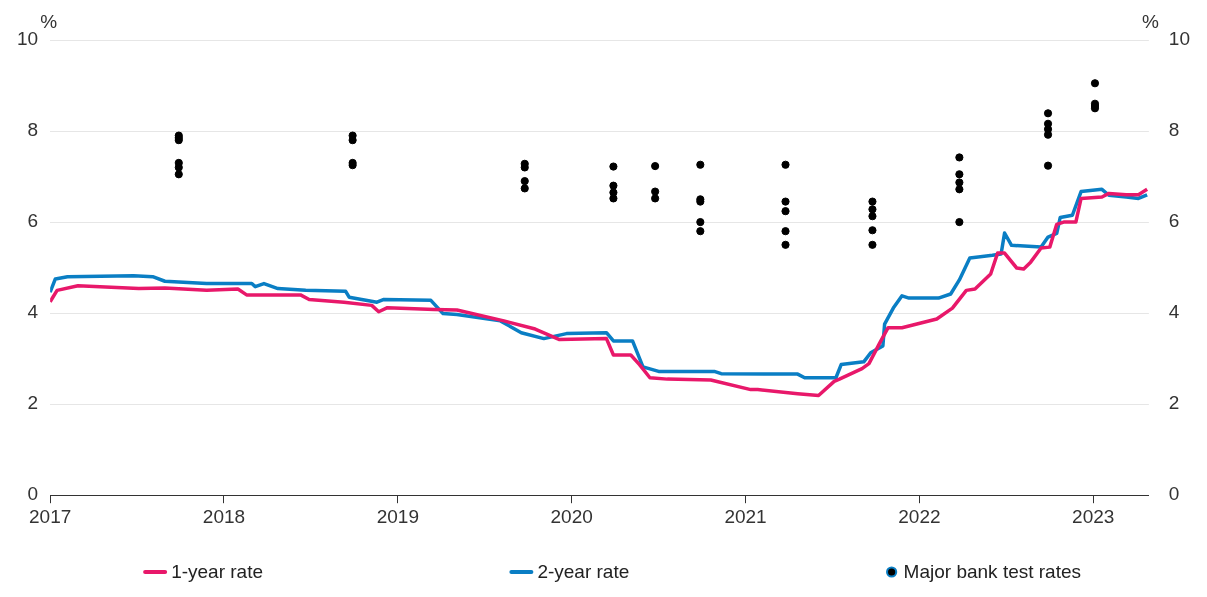 This screenshot has width=1207, height=597. I want to click on y2-tick-label: 8, so click(1174, 130).